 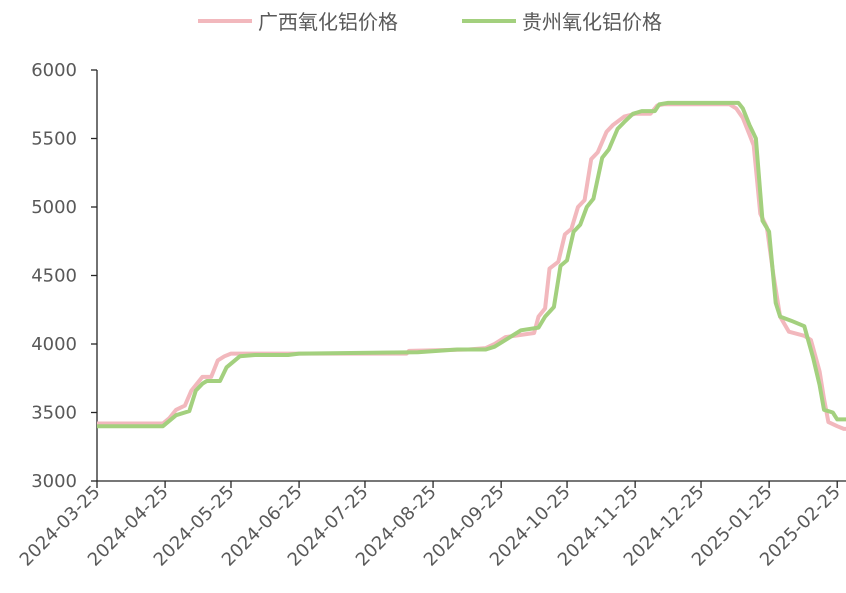 What do you see at coordinates (54, 344) in the screenshot?
I see `y-tick-label: 4000` at bounding box center [54, 344].